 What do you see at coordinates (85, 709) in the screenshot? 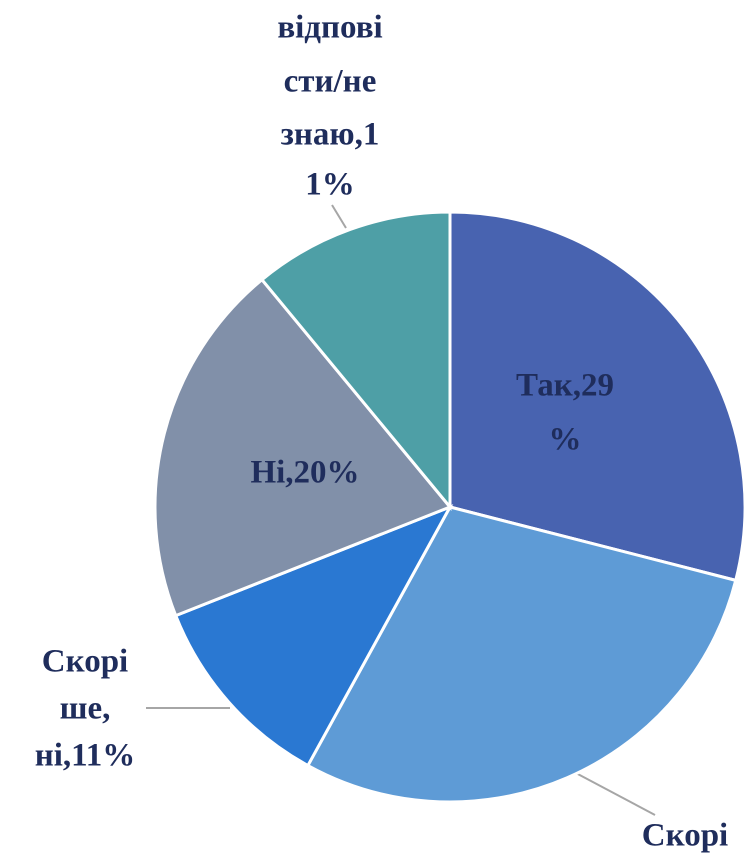
I see `data-label: ше,` at bounding box center [85, 709].